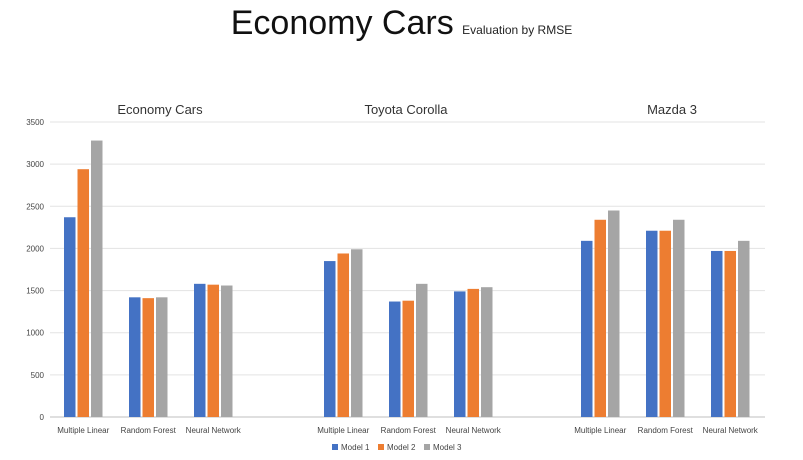 The width and height of the screenshot is (803, 460). I want to click on y-tick-label: 3500, so click(35, 122).